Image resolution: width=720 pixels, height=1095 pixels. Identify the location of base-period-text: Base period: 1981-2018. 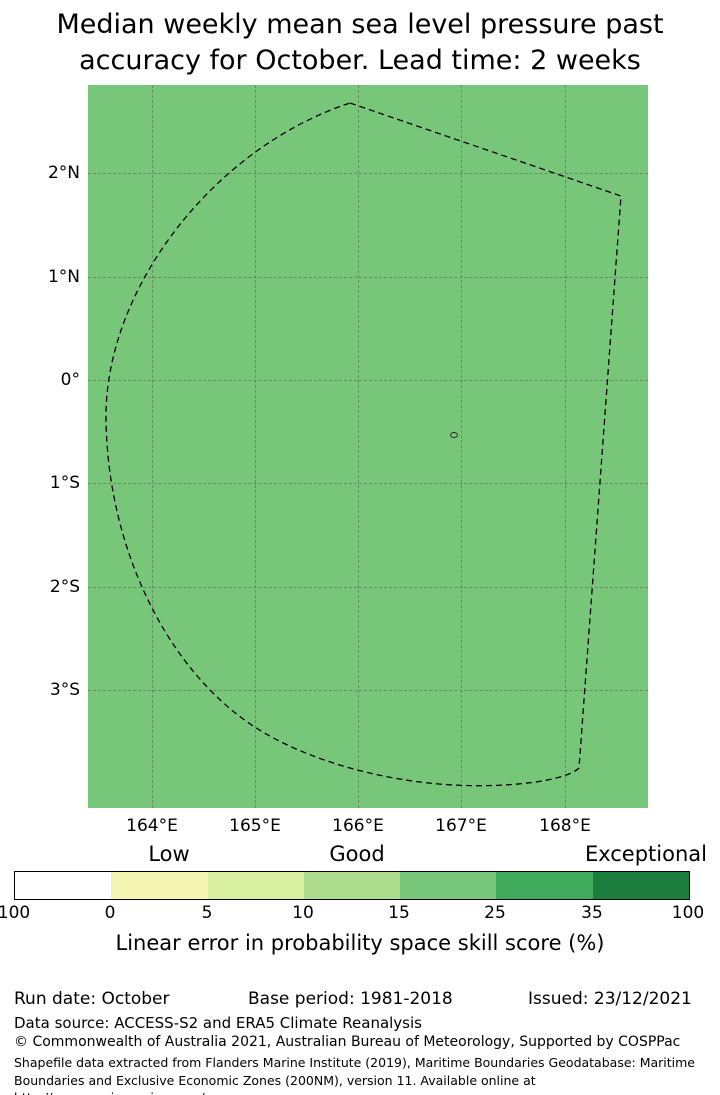
(350, 999).